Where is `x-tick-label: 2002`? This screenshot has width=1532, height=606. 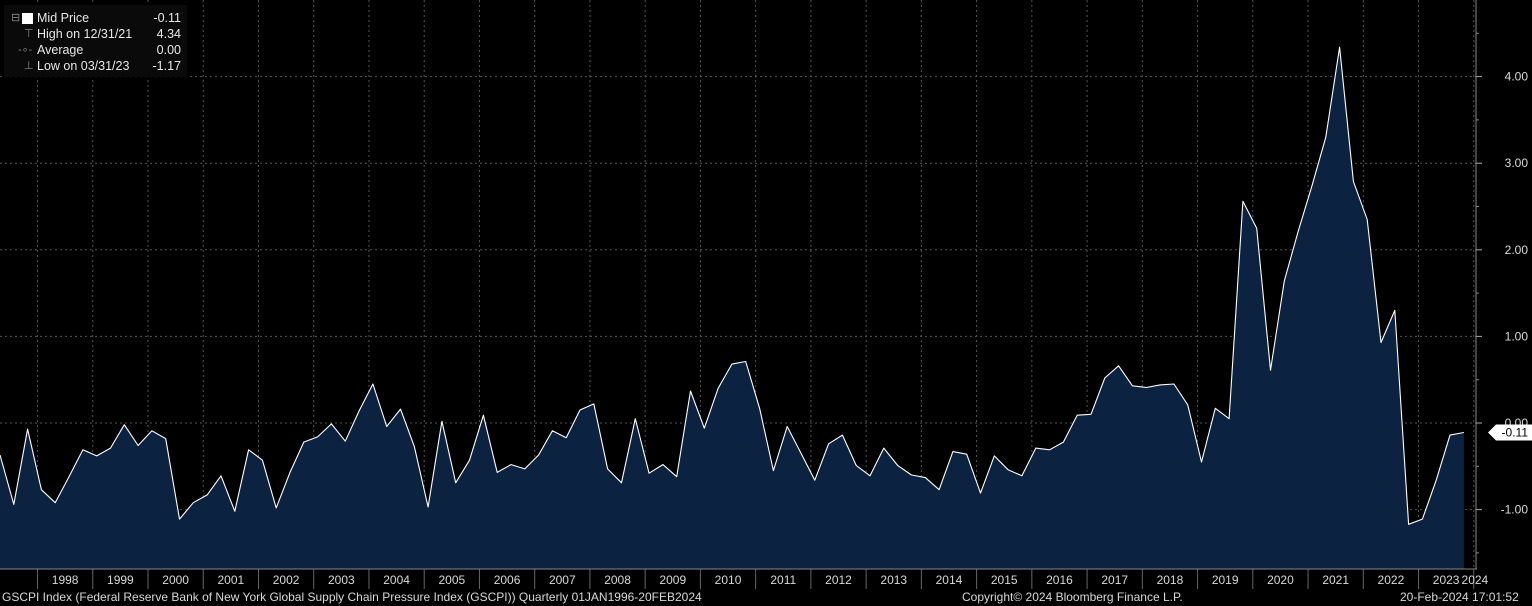 x-tick-label: 2002 is located at coordinates (286, 580).